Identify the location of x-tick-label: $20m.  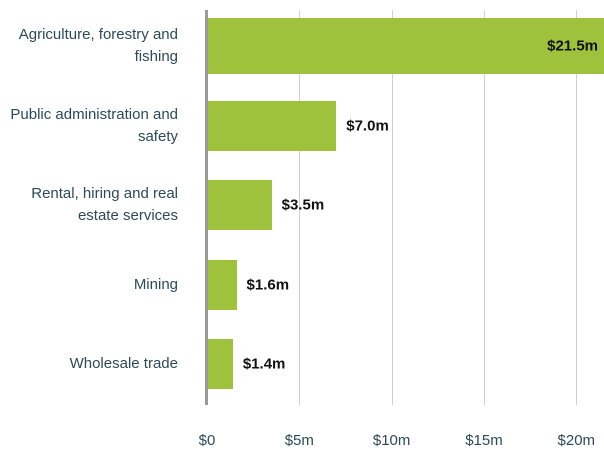
(576, 440).